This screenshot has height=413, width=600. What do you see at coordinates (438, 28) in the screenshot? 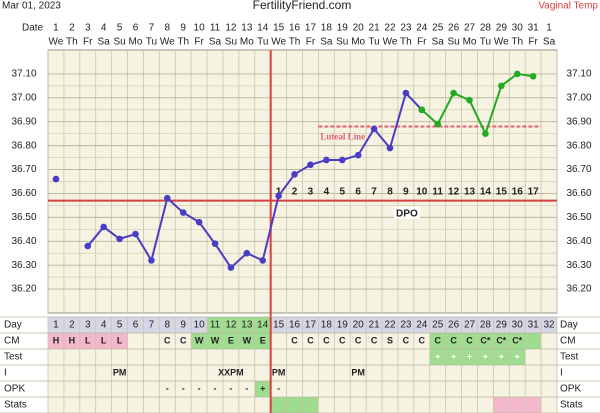
I see `date-label: 25` at bounding box center [438, 28].